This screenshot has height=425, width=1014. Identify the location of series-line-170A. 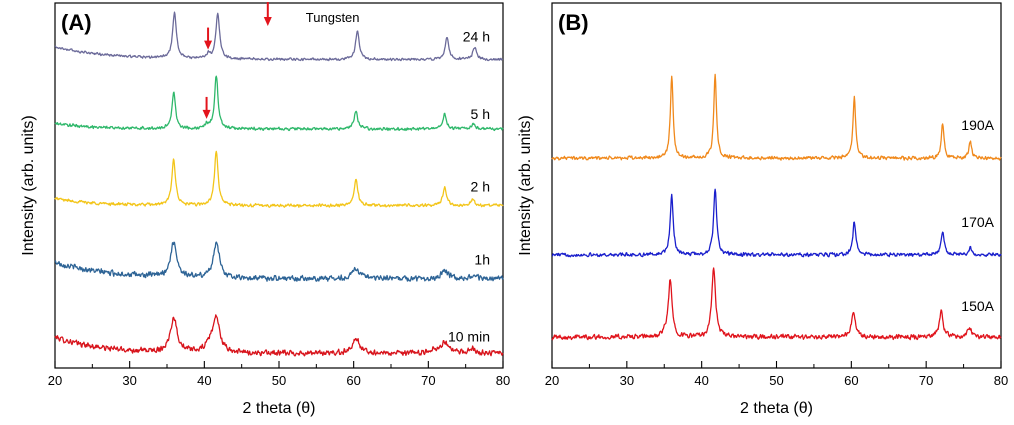
(776, 223).